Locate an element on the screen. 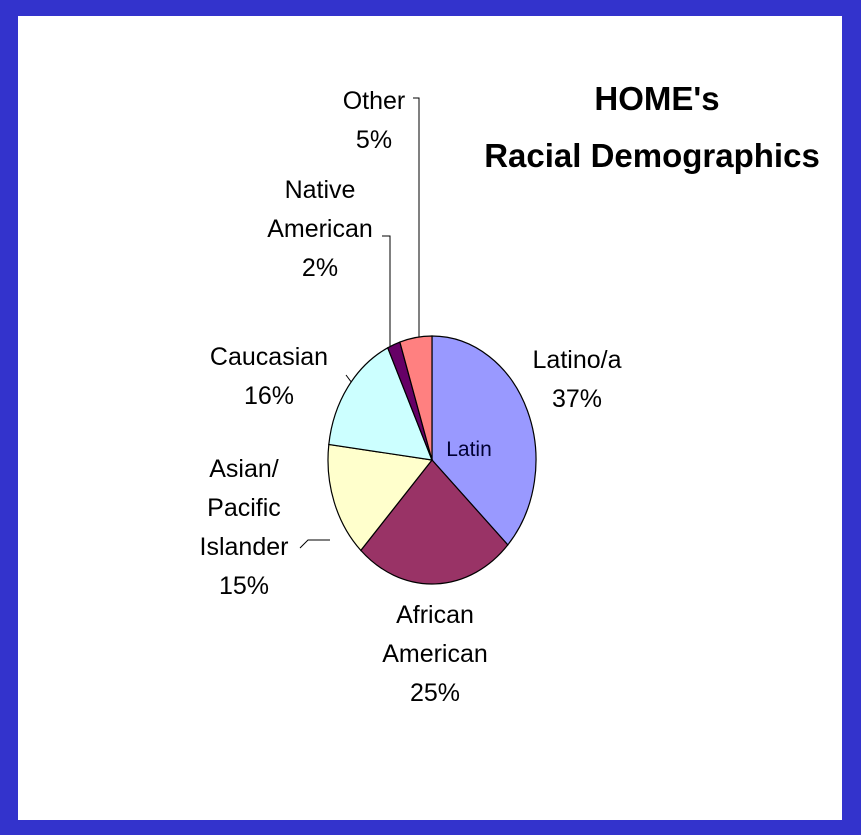 The height and width of the screenshot is (835, 861). pie-slice-african-american is located at coordinates (434, 522).